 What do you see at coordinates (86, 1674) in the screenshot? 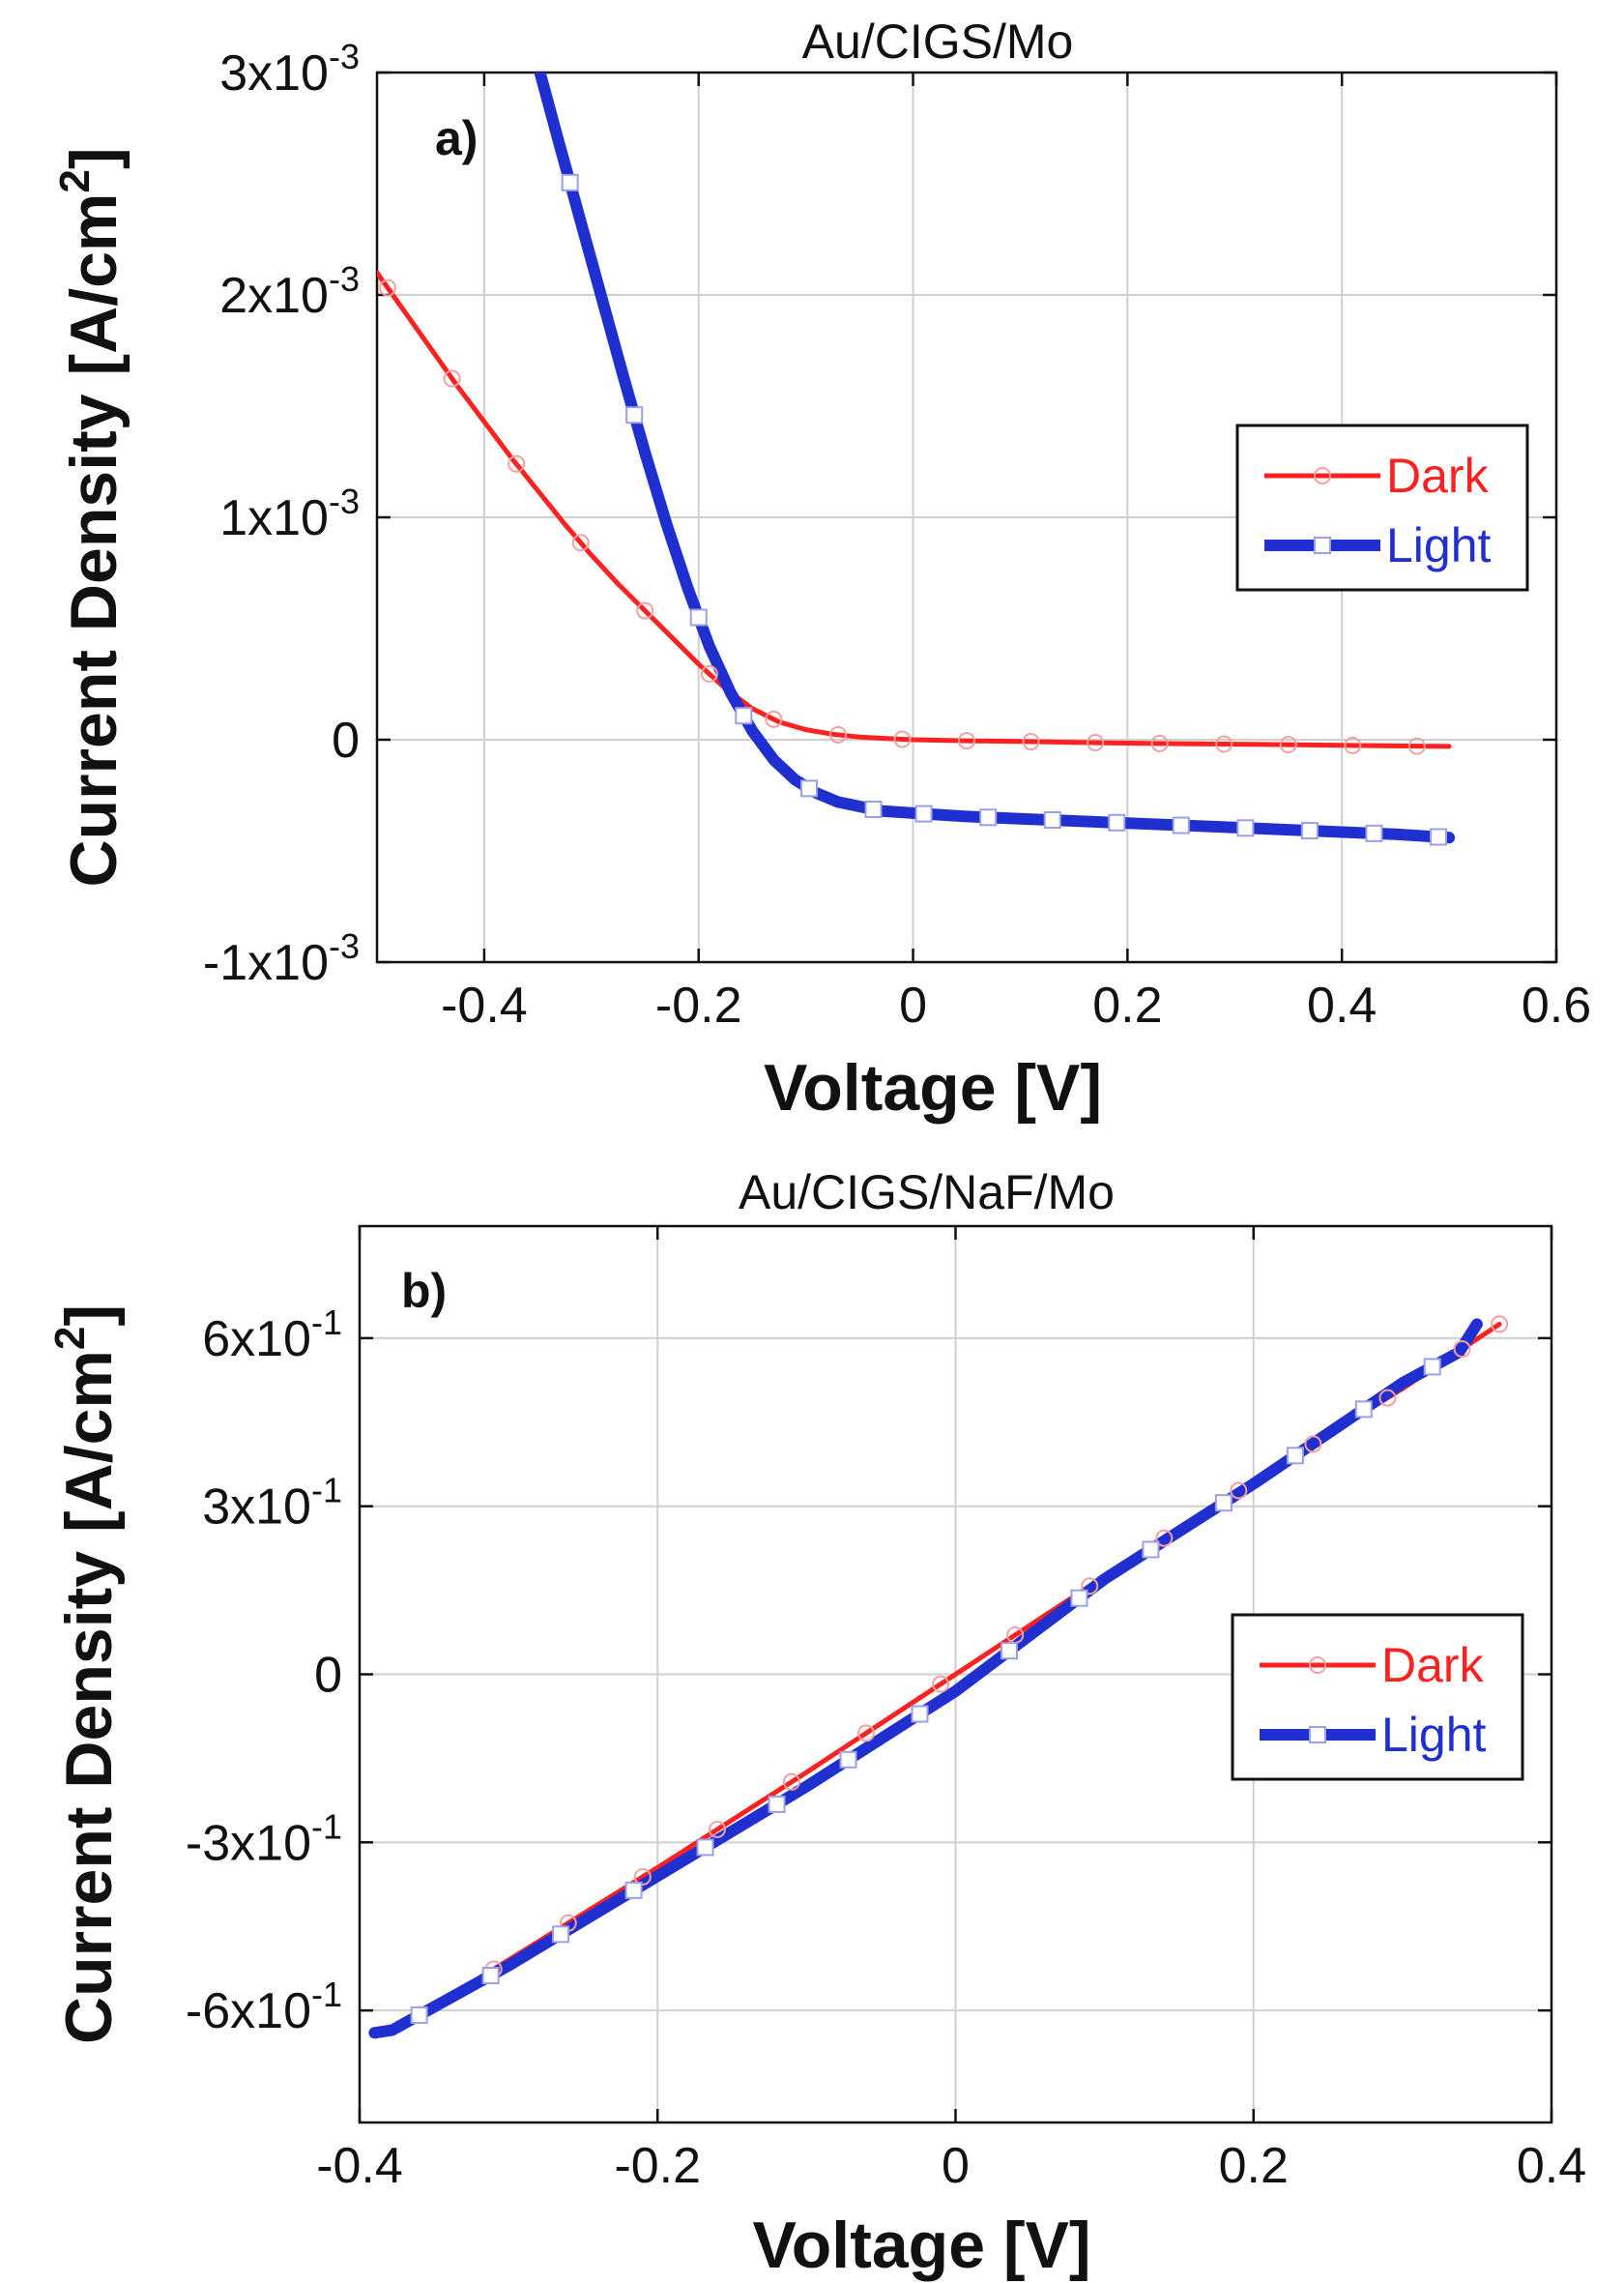
I see `y-axis-label: Current Density [A/cm2]` at bounding box center [86, 1674].